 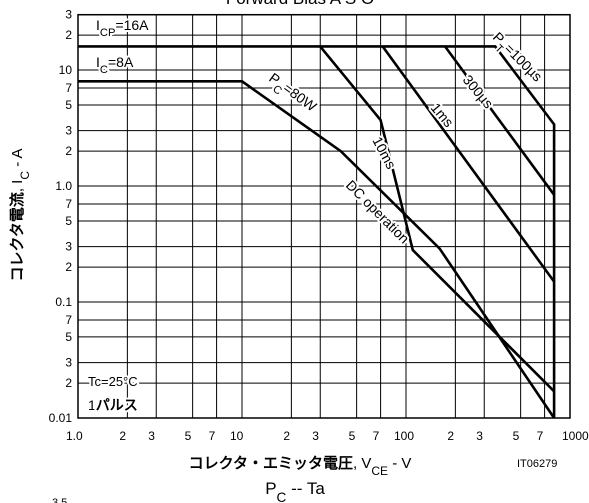 I want to click on text-part: CE, so click(x=379, y=471).